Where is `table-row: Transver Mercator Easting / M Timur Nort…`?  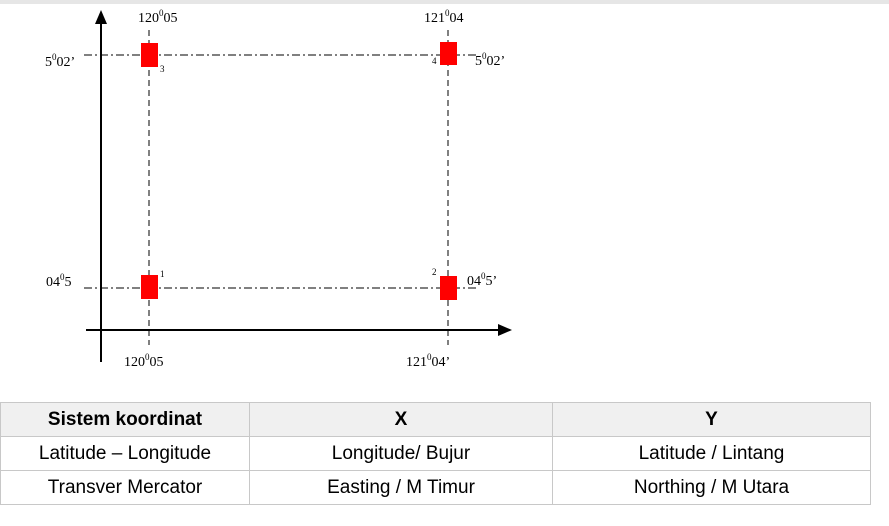
table-row: Transver Mercator Easting / M Timur Nort… is located at coordinates (435, 487).